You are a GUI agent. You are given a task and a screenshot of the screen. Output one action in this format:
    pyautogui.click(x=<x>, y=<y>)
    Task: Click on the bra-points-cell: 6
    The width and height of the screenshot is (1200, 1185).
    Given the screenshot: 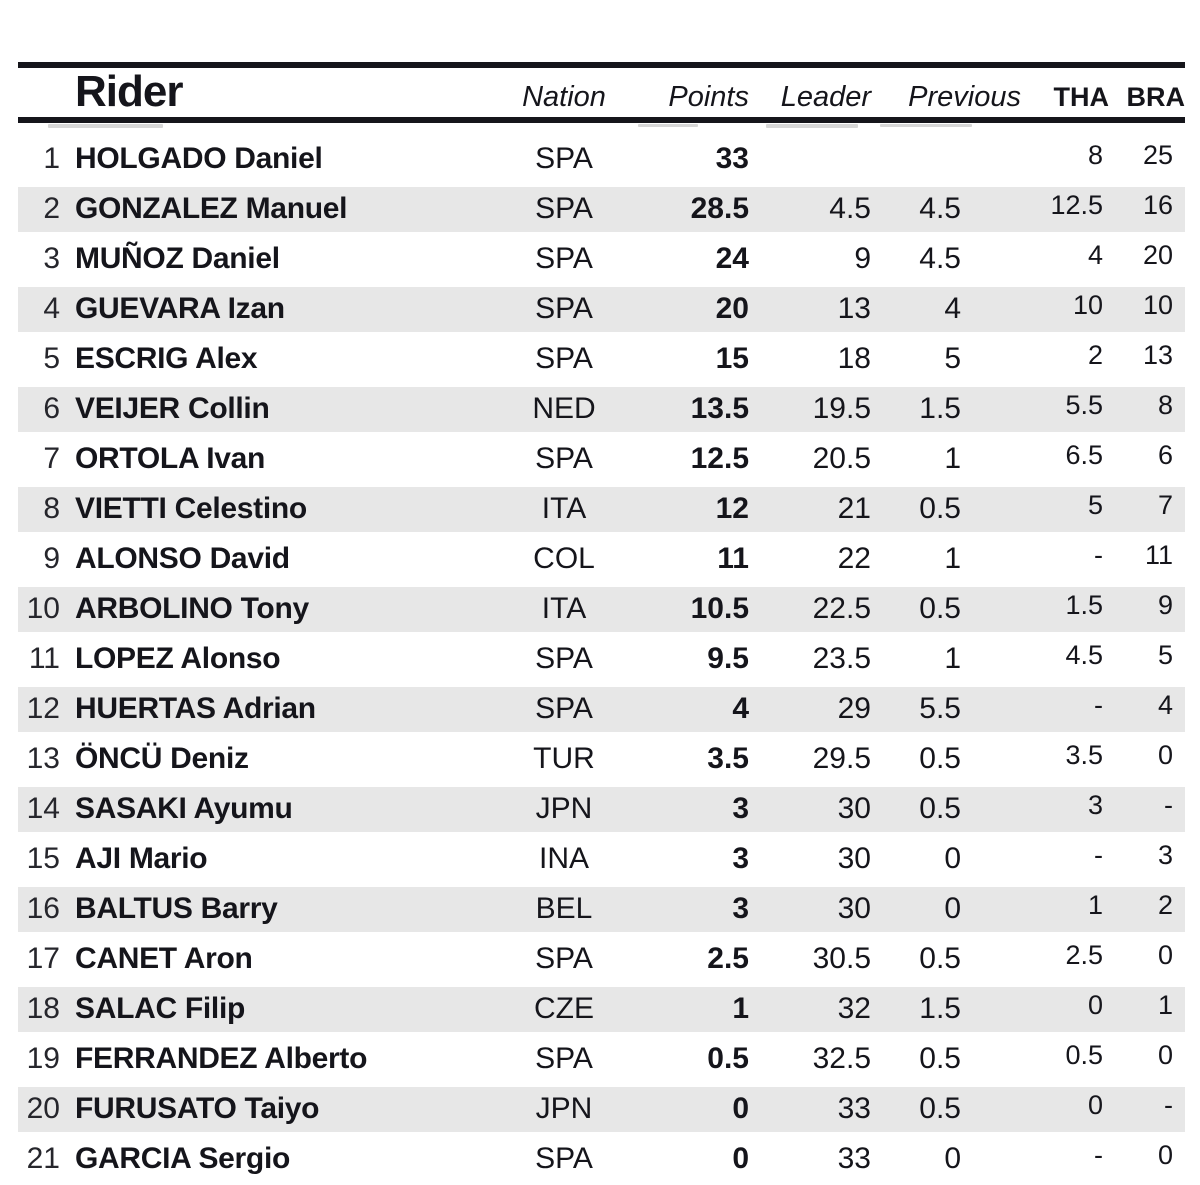 What is the action you would take?
    pyautogui.click(x=1165, y=454)
    